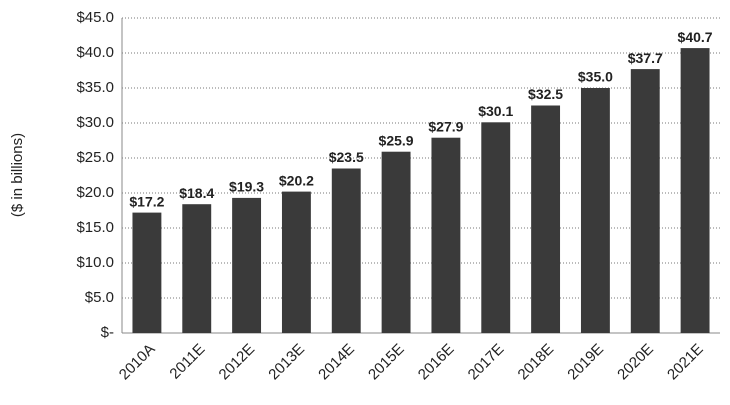 The image size is (730, 405). What do you see at coordinates (99, 297) in the screenshot?
I see `y-tick-label: $5.0` at bounding box center [99, 297].